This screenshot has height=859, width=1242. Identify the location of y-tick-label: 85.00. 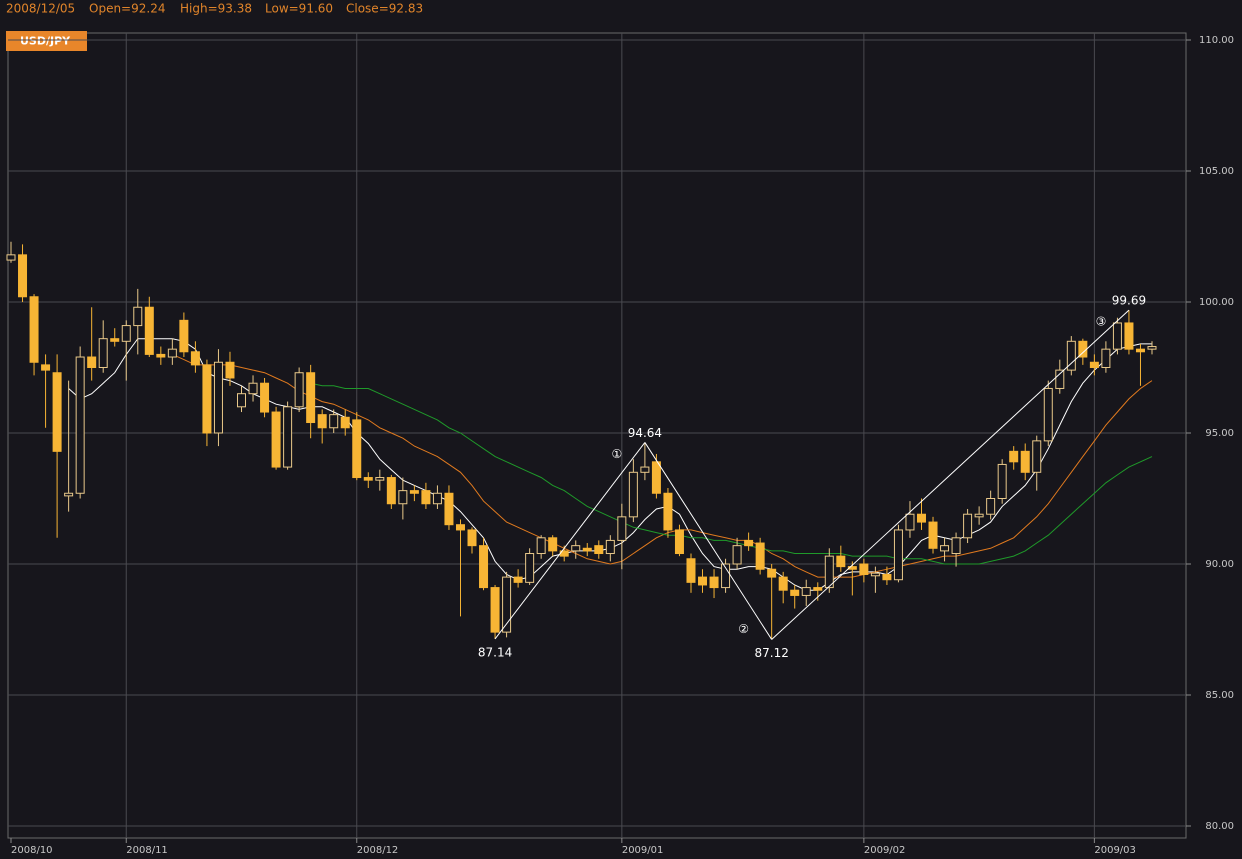
(1219, 695).